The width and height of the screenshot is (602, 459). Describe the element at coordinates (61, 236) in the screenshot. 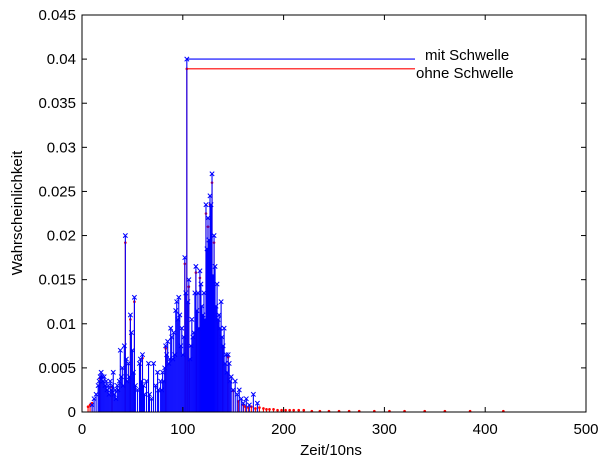

I see `y-tick-label: 0.02` at that location.